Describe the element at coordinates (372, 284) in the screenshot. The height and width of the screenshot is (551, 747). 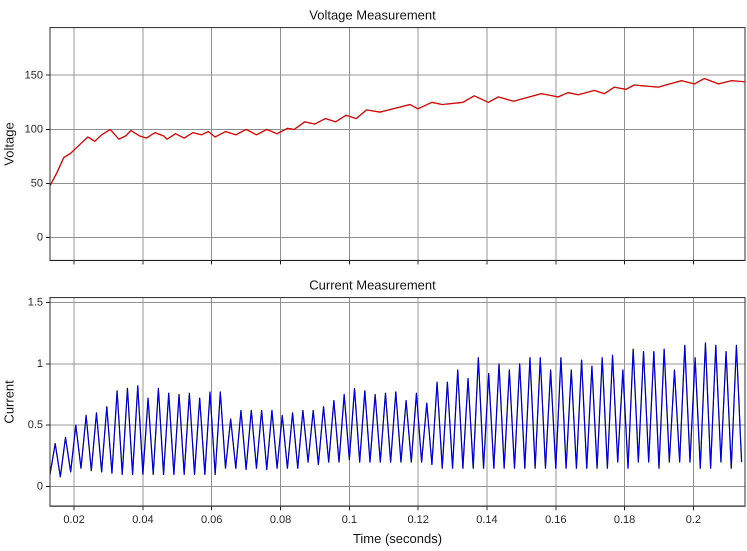
I see `chart-title: Current Measurement` at that location.